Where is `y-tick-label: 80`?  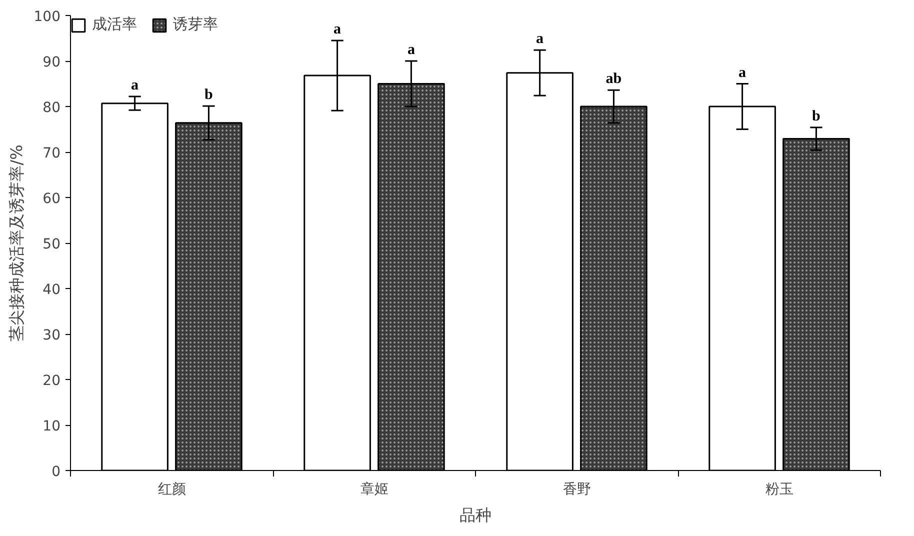 y-tick-label: 80 is located at coordinates (51, 108).